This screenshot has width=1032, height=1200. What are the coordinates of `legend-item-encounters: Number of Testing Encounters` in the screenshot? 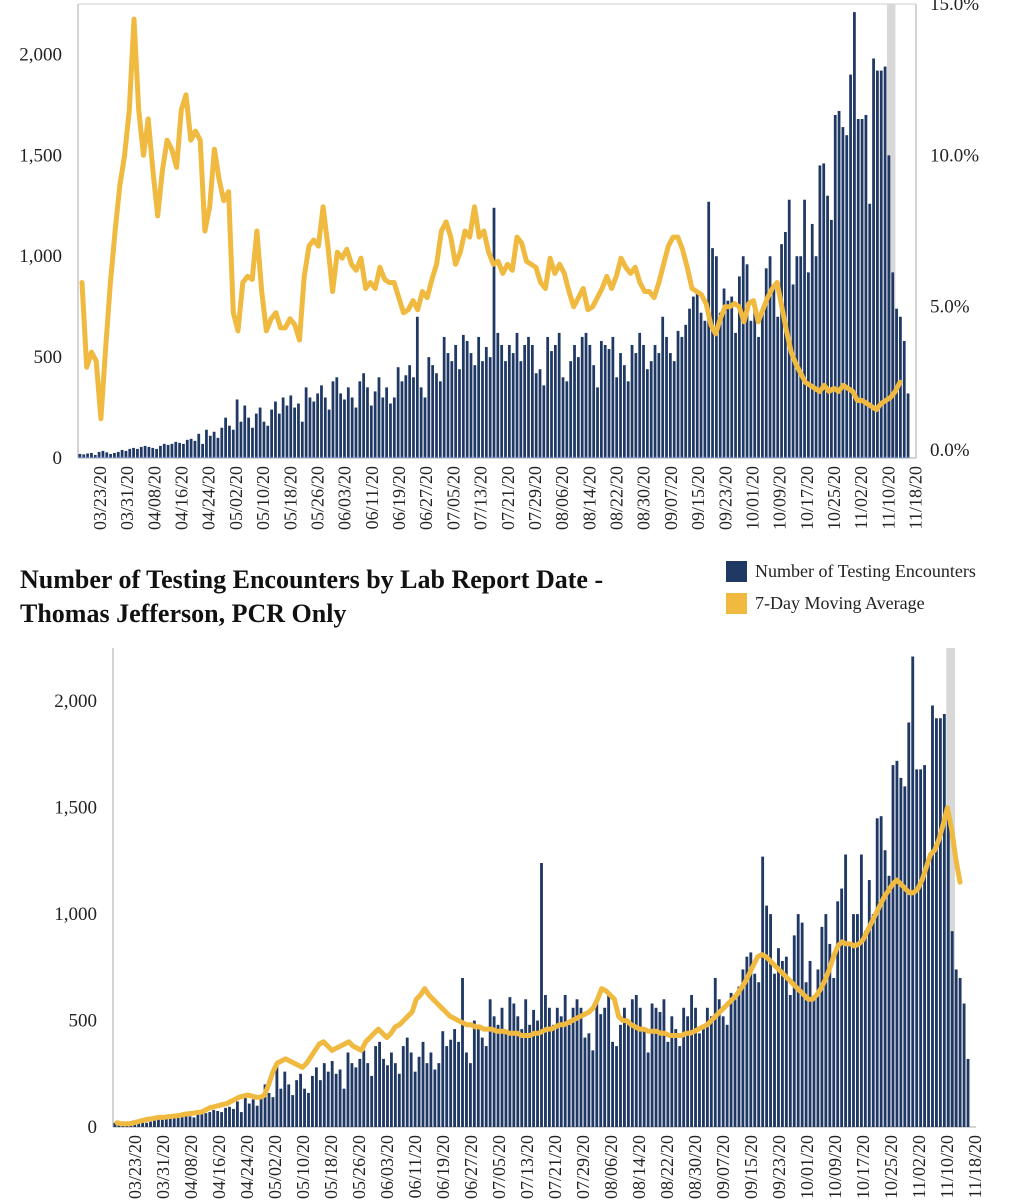 It's located at (851, 571).